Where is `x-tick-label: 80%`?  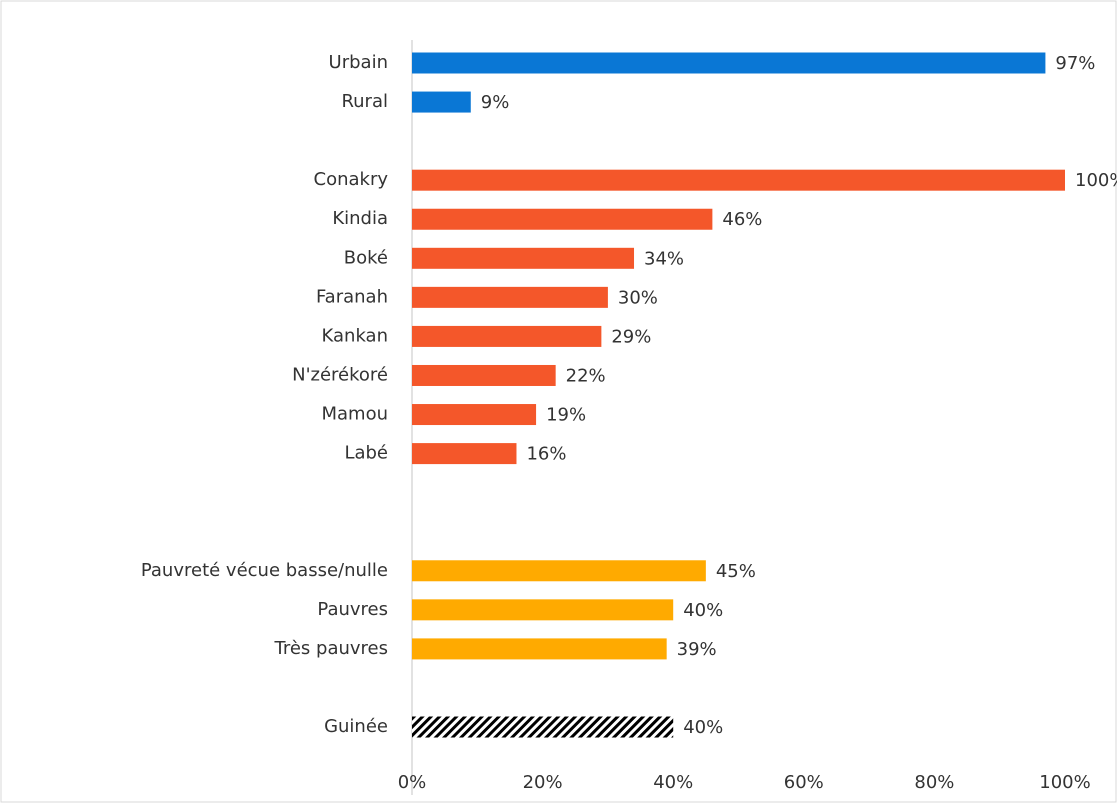
x-tick-label: 80% is located at coordinates (934, 782).